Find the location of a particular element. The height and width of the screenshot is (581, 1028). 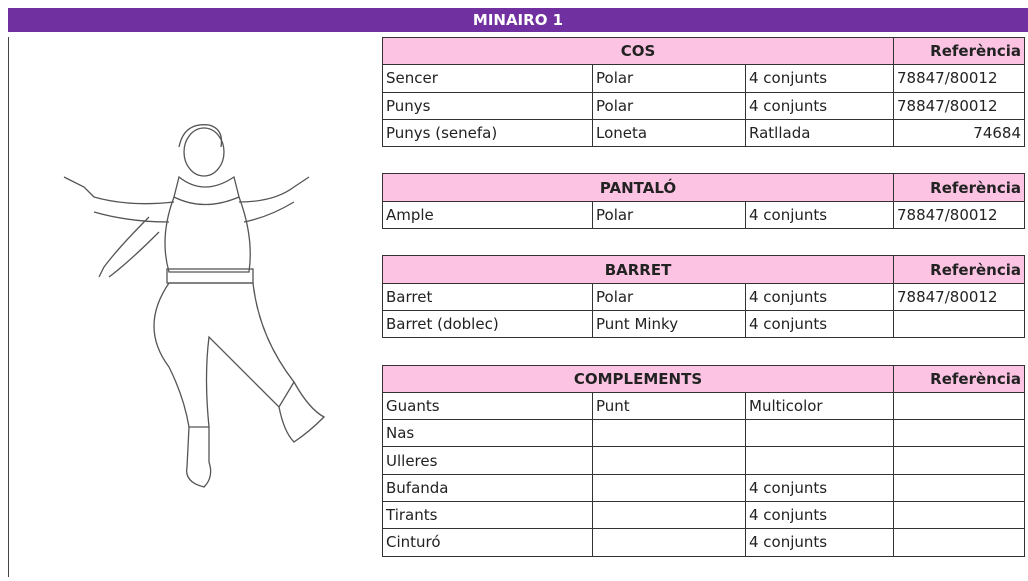

item-row: Punys (senefa) Loneta Ratllada 74684 is located at coordinates (703, 133).